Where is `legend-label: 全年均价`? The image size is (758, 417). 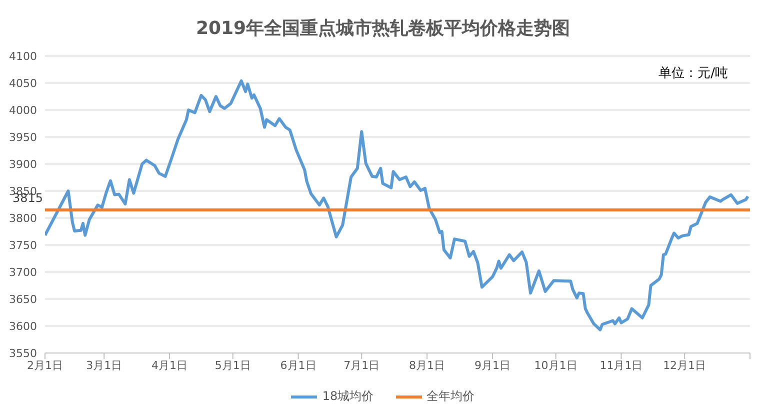
legend-label: 全年均价 is located at coordinates (450, 396).